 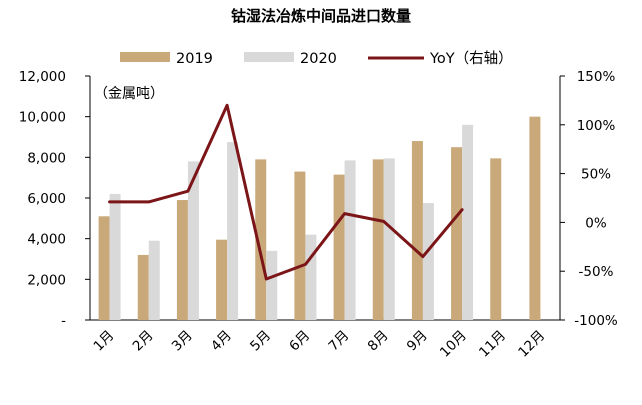 I want to click on right-tick-label: 50%, so click(x=596, y=175).